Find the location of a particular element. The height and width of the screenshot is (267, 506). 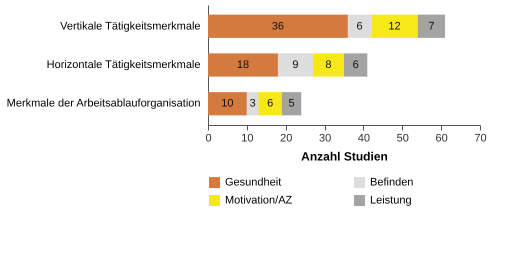

data-label: 9 is located at coordinates (295, 65).